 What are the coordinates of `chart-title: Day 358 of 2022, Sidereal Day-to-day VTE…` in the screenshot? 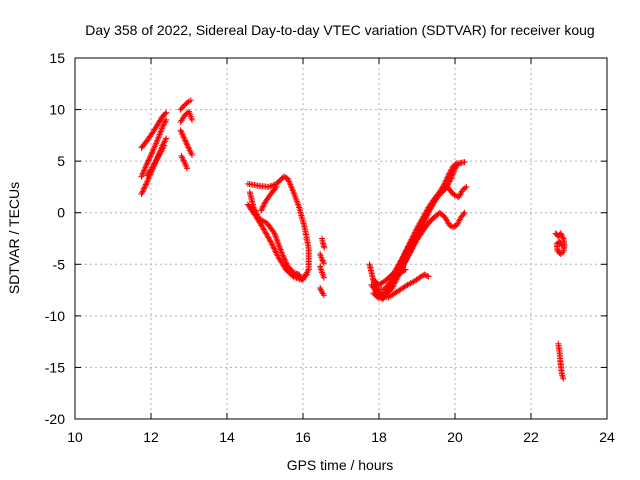 It's located at (339, 30).